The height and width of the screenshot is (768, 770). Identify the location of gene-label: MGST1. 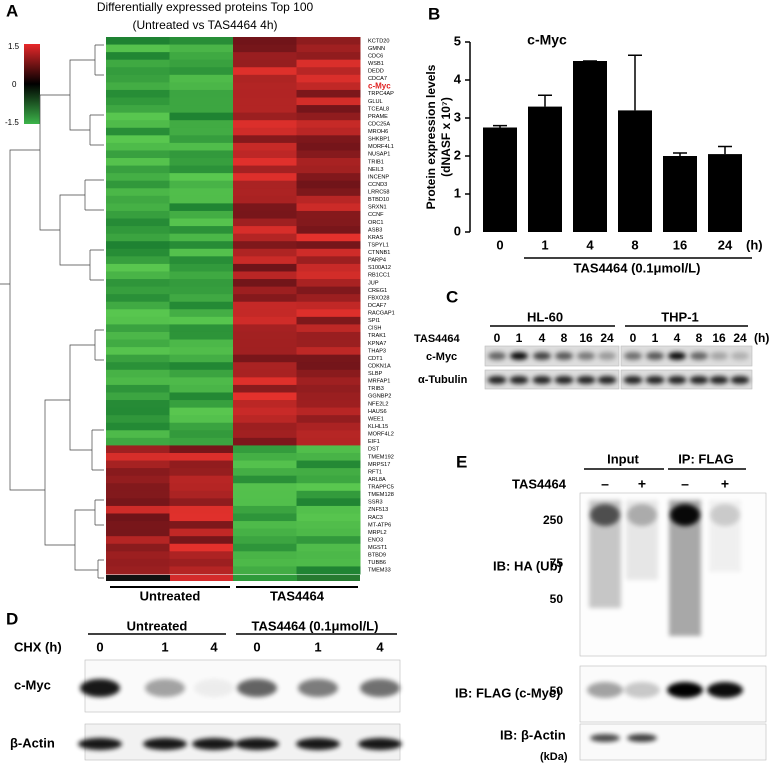
(377, 548).